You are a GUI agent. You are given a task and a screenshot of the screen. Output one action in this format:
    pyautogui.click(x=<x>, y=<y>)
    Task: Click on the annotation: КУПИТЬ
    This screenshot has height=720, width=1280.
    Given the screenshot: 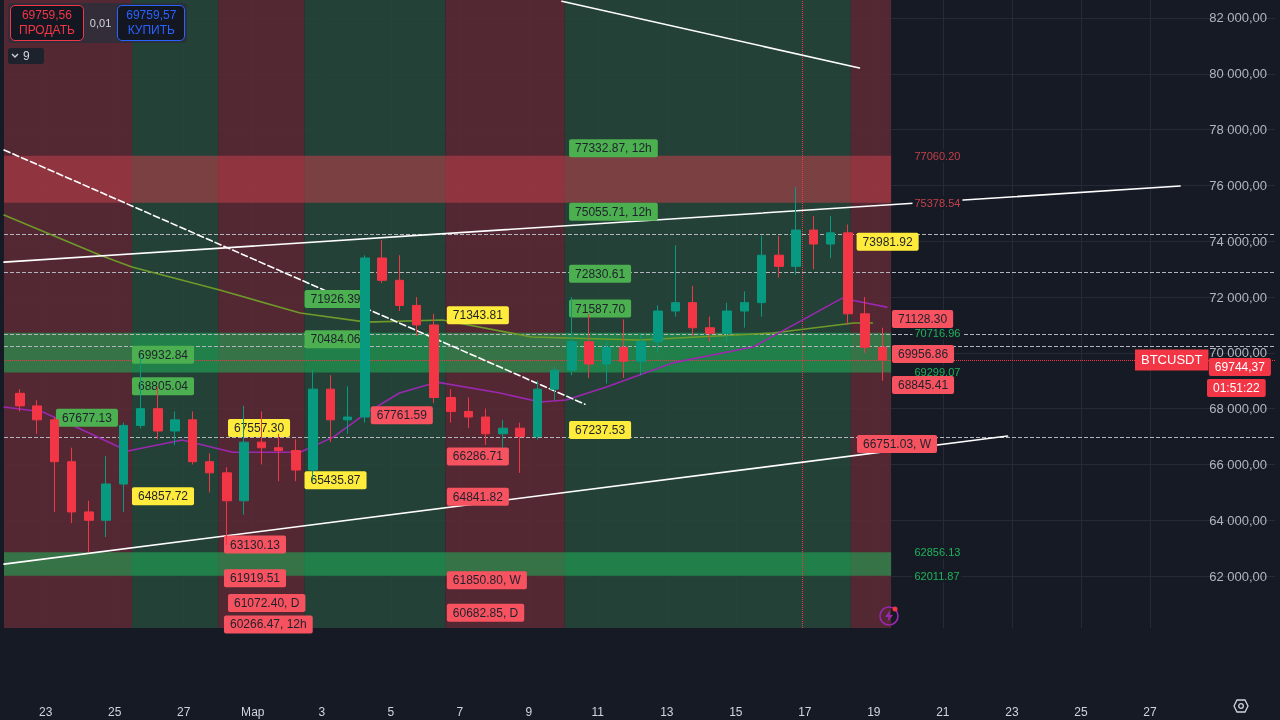 What is the action you would take?
    pyautogui.click(x=151, y=30)
    